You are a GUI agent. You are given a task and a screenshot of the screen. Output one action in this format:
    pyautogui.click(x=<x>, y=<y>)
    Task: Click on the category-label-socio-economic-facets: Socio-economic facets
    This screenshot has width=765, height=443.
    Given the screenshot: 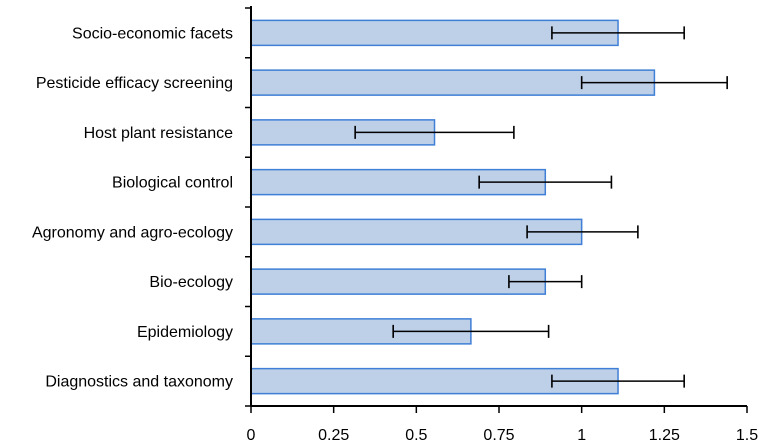 What is the action you would take?
    pyautogui.click(x=152, y=33)
    